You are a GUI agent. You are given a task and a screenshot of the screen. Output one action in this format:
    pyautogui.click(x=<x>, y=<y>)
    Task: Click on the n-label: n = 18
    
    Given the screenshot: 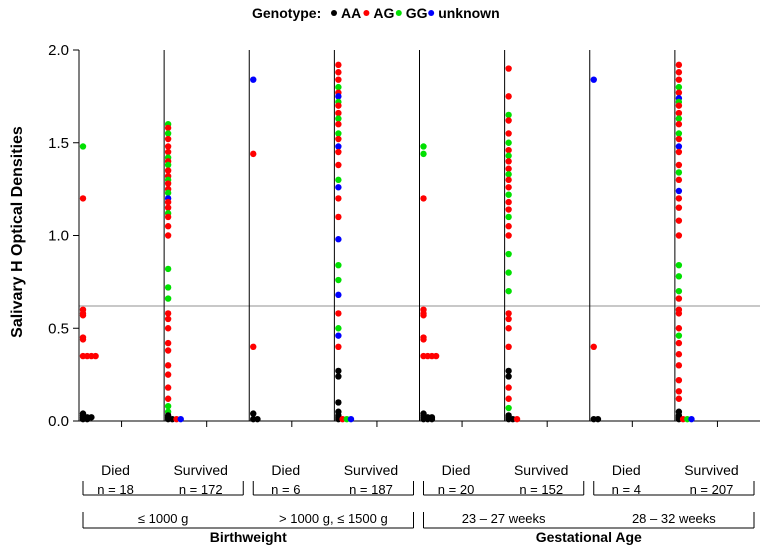 What is the action you would take?
    pyautogui.click(x=115, y=489)
    